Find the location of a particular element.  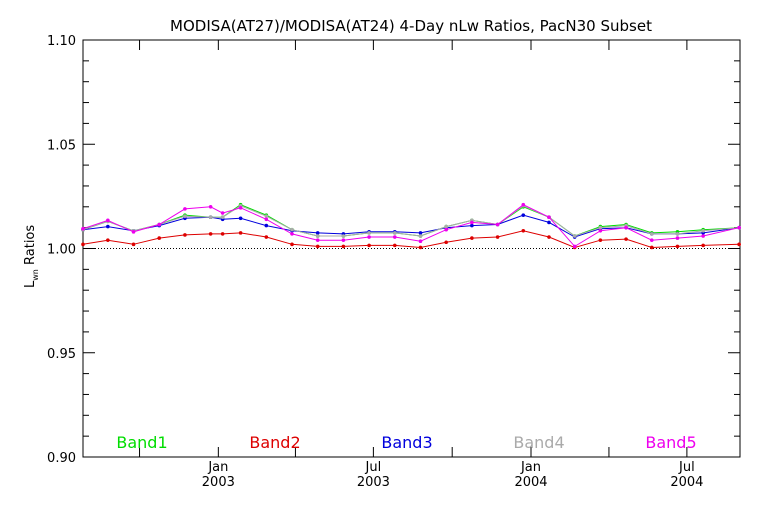

series-line-band3 is located at coordinates (411, 226).